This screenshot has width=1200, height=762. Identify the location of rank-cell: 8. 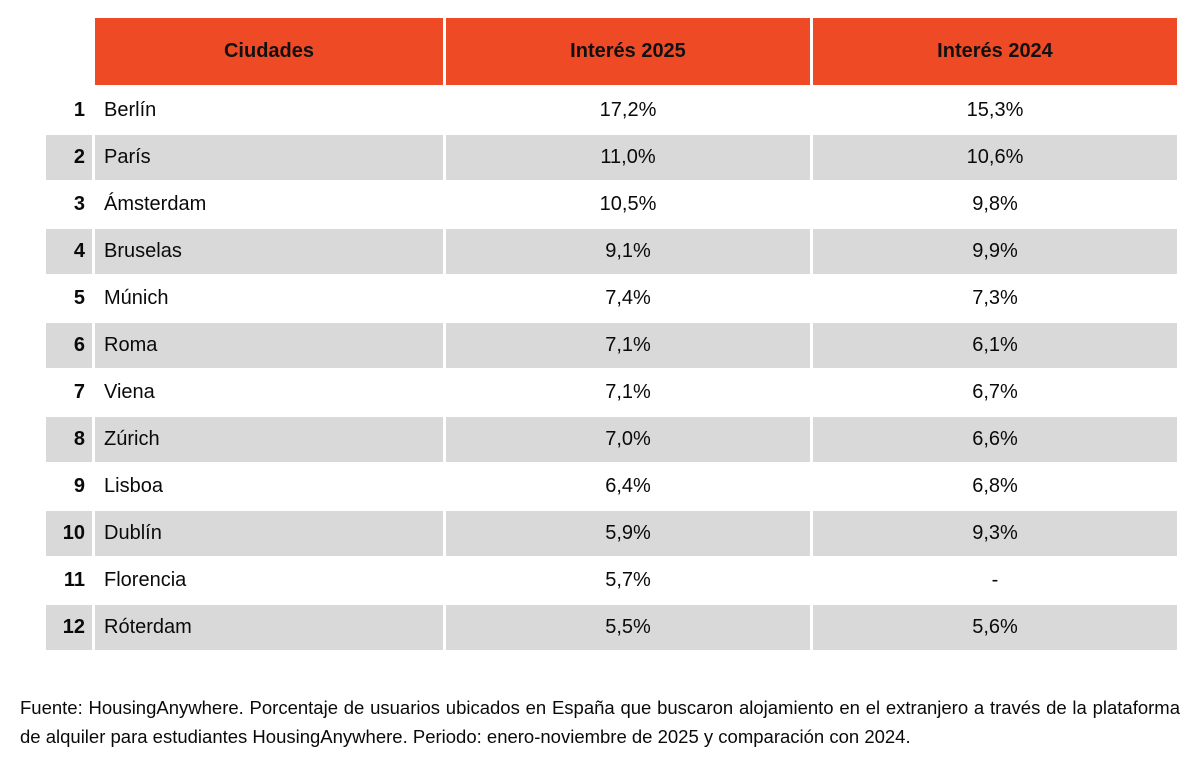
(69, 439).